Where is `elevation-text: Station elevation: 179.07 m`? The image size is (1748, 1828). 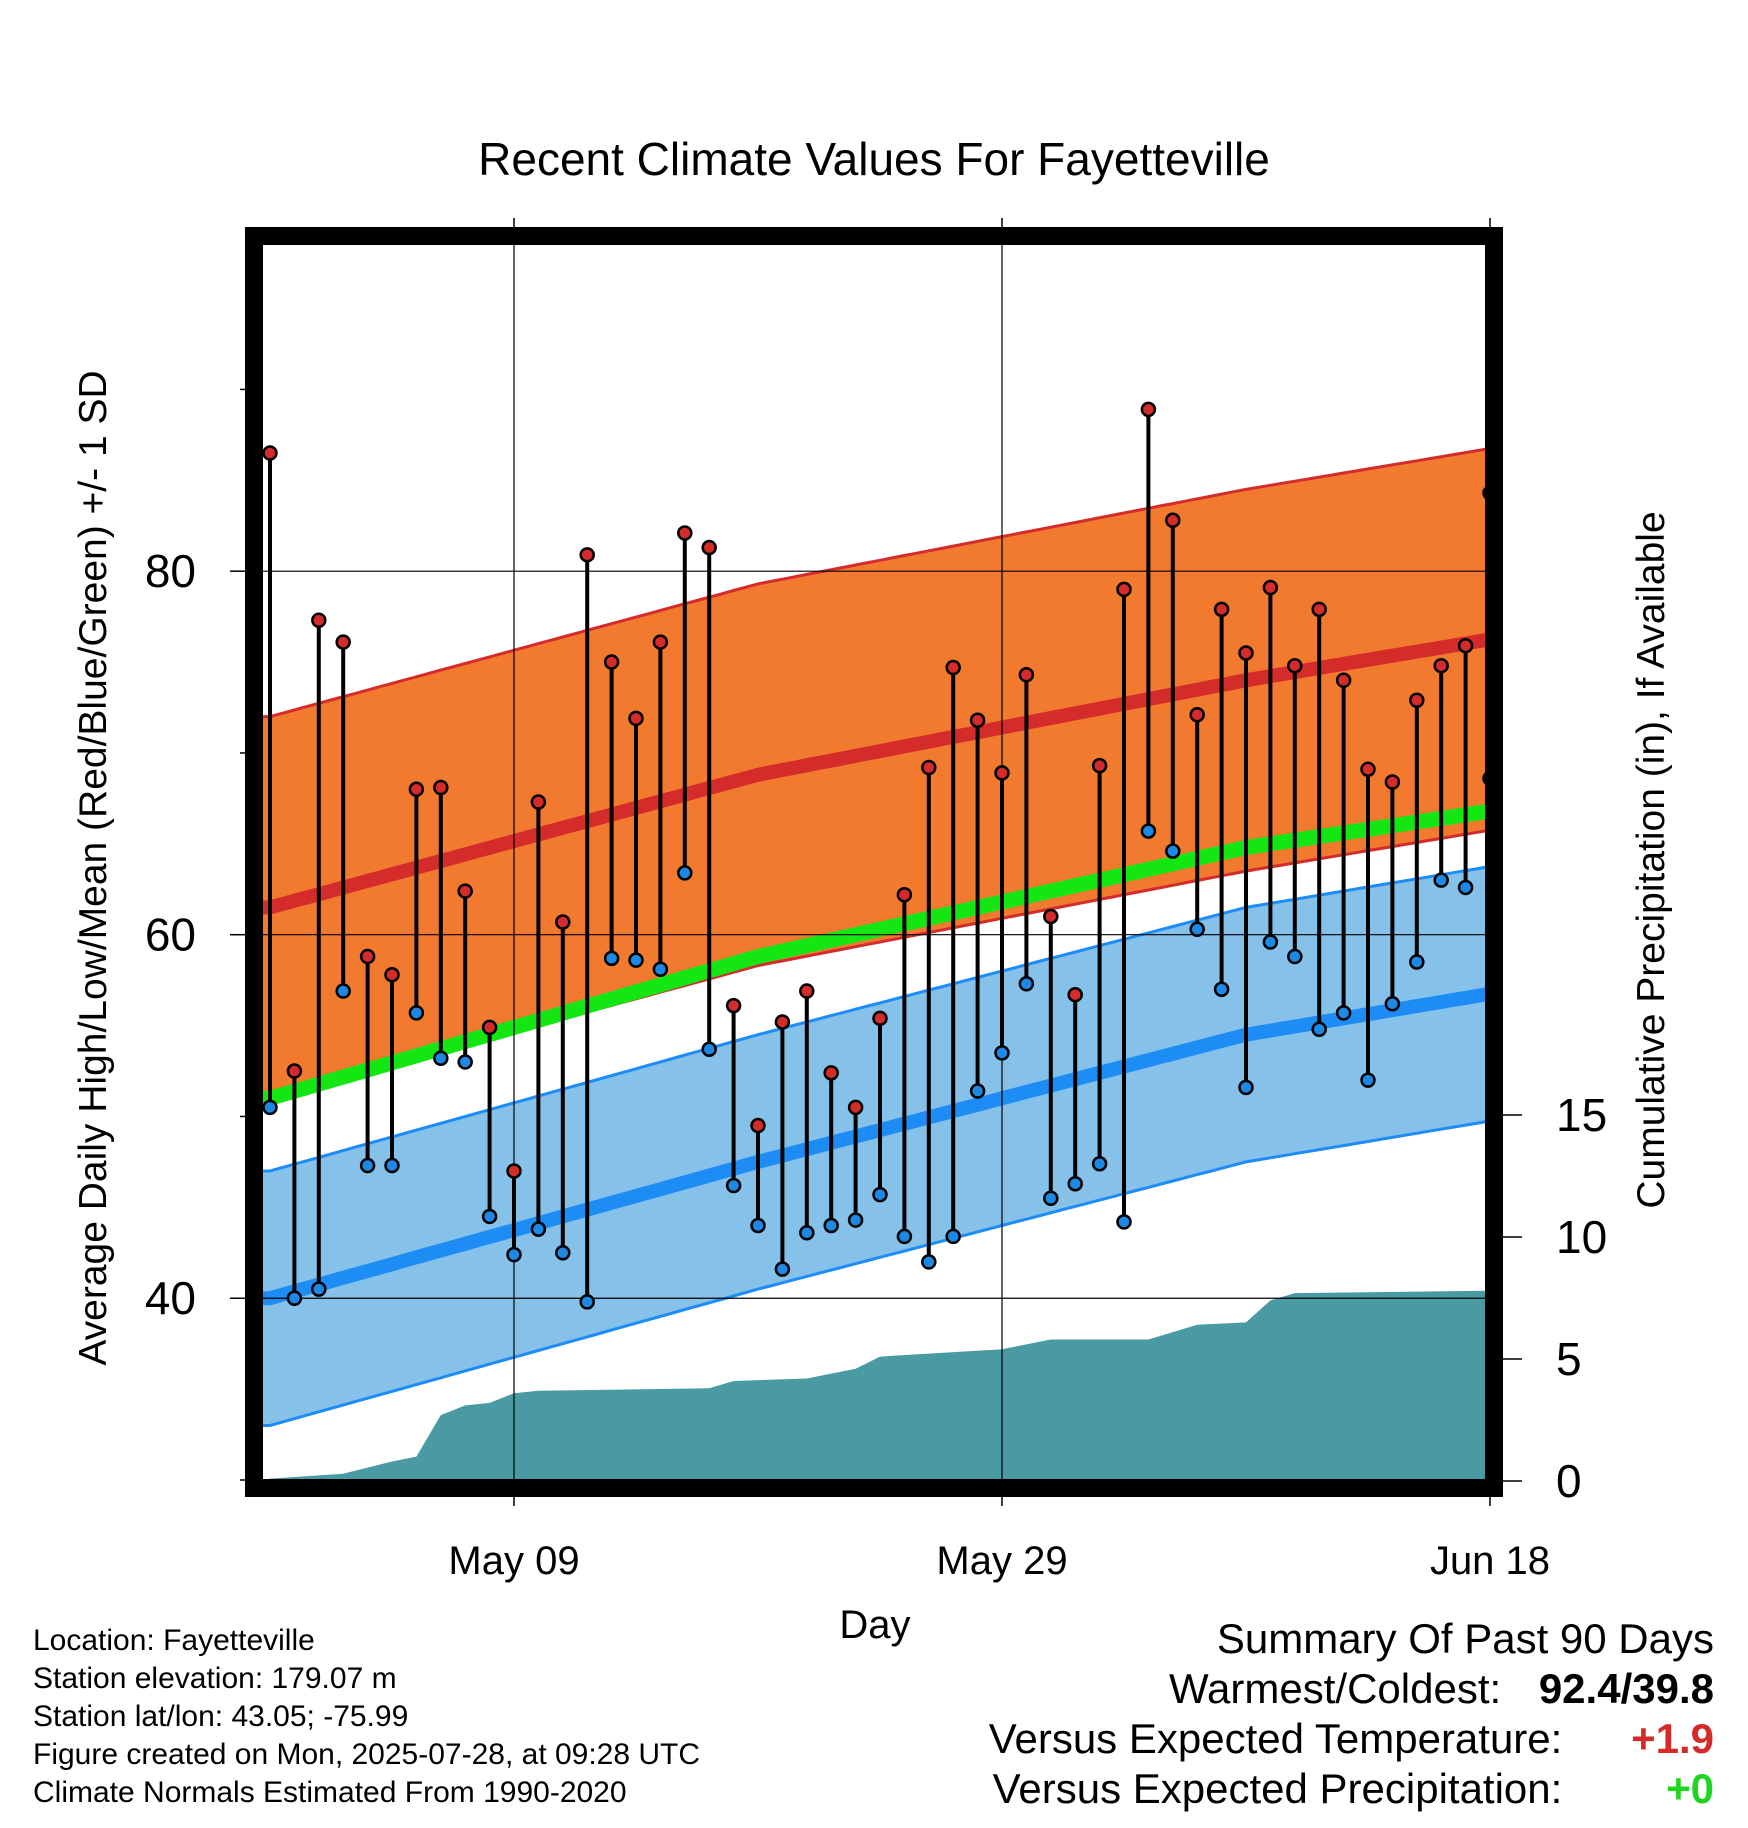
elevation-text: Station elevation: 179.07 m is located at coordinates (215, 1678).